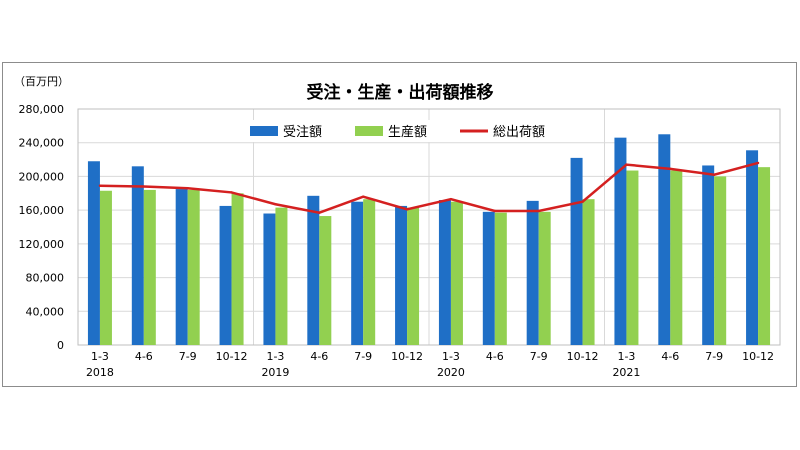  Describe the element at coordinates (451, 372) in the screenshot. I see `year-label: 2020` at that location.